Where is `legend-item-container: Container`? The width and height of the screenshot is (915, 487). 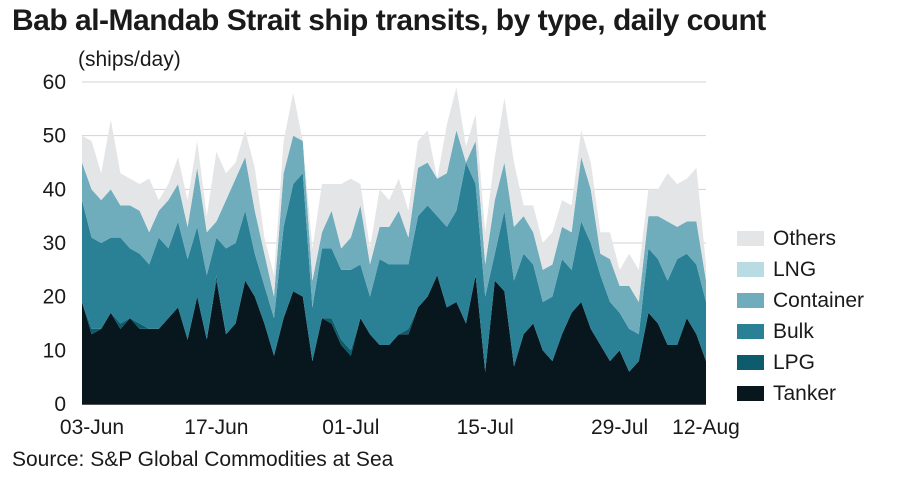
legend-item-container: Container is located at coordinates (800, 300).